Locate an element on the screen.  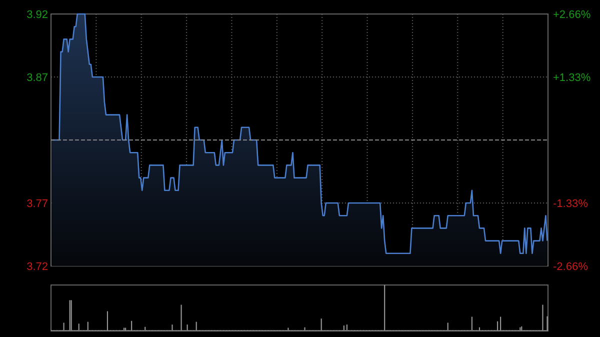
y2-tick-label: -2.66% is located at coordinates (570, 266).